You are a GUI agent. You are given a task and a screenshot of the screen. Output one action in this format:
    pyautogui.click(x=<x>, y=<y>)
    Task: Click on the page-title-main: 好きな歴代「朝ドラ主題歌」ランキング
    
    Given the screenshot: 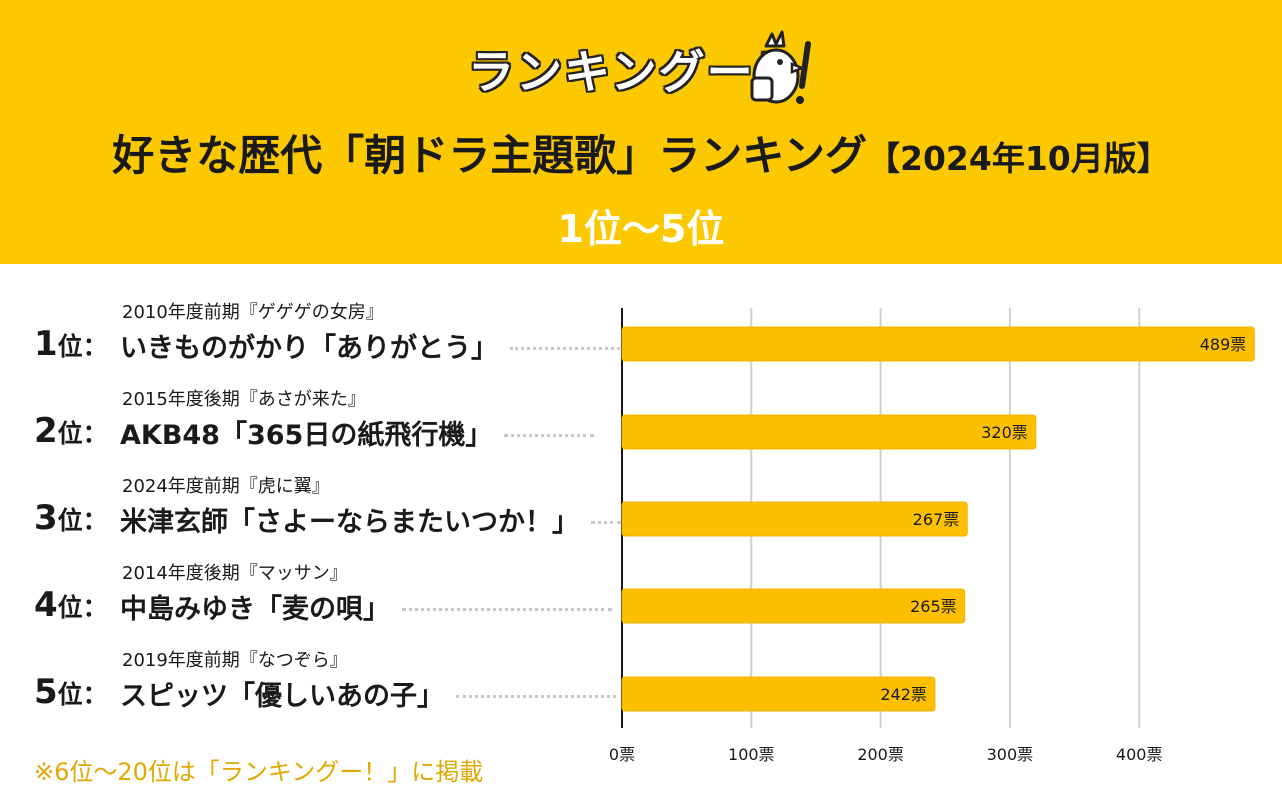 What is the action you would take?
    pyautogui.click(x=489, y=155)
    